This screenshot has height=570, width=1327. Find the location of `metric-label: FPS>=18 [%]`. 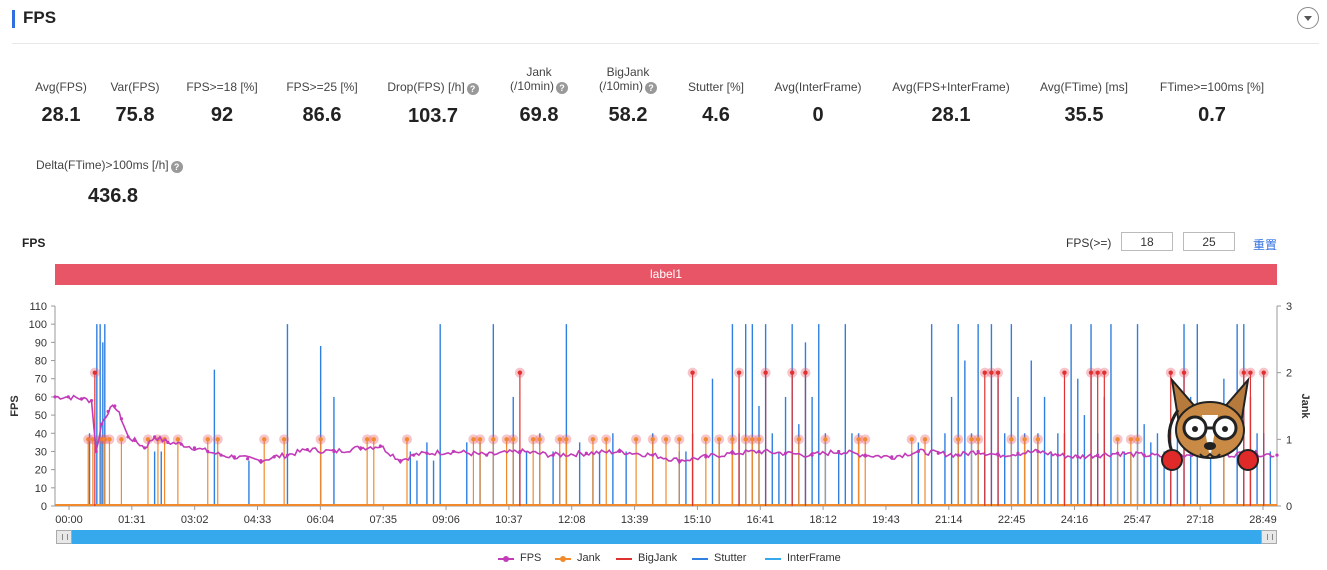

metric-label: FPS>=18 [%] is located at coordinates (222, 87).